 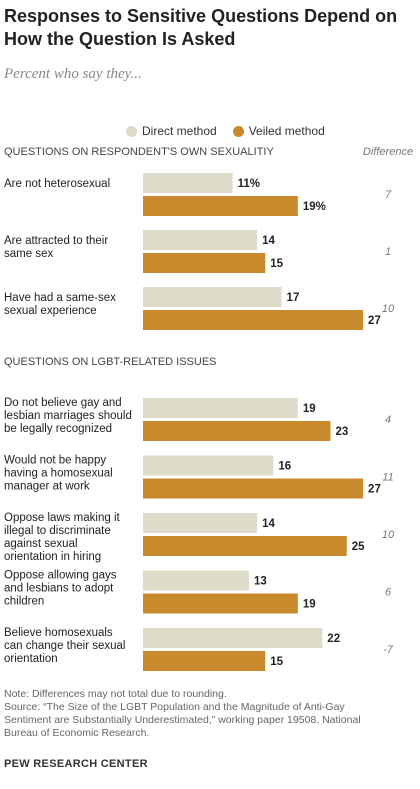 I want to click on category-label: Believe homosexuals, so click(x=58, y=633).